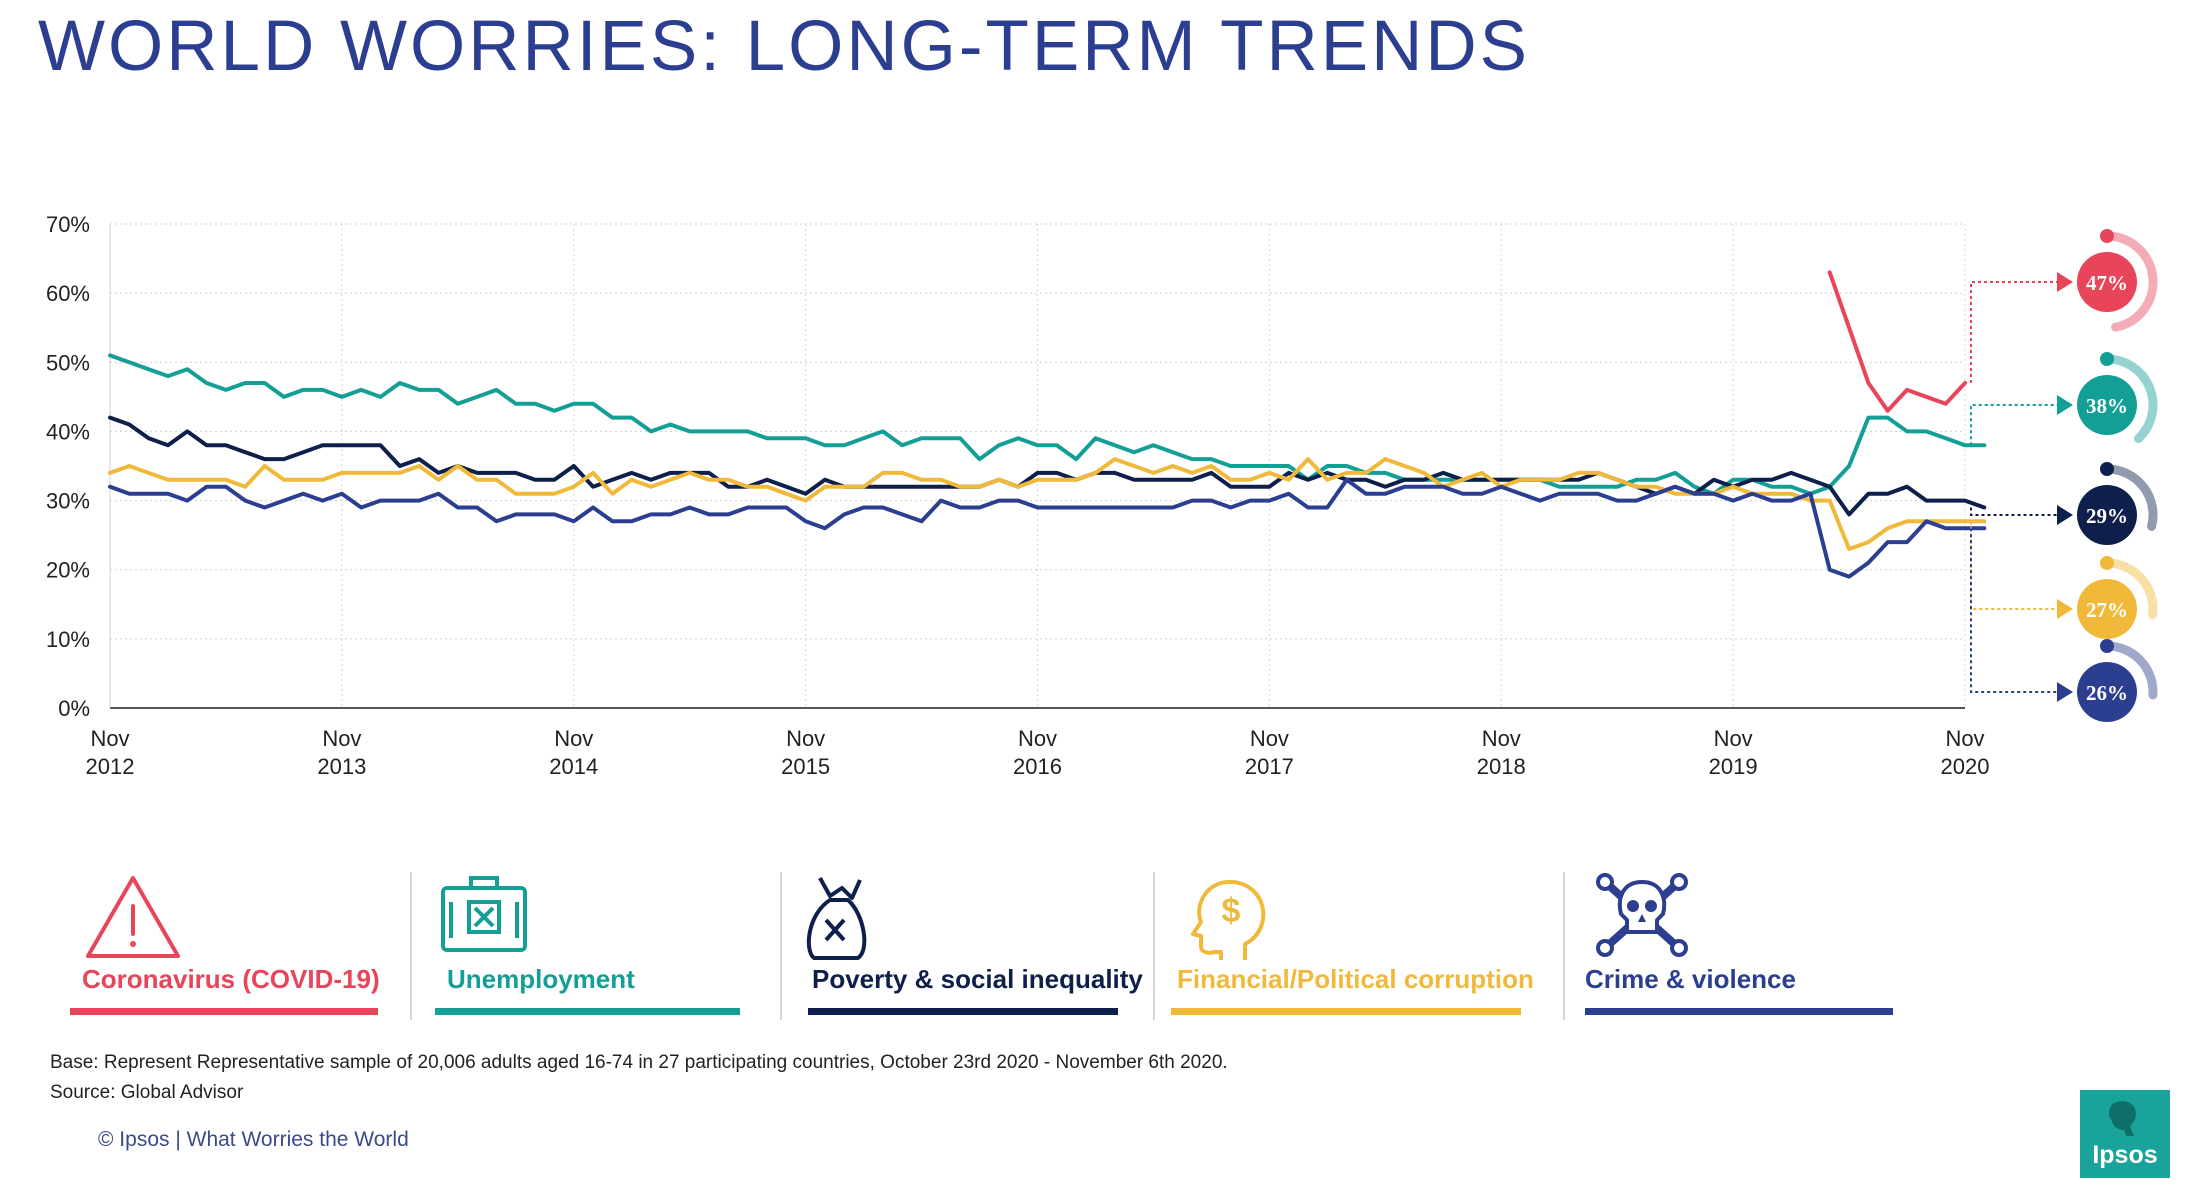 The height and width of the screenshot is (1188, 2200). What do you see at coordinates (133, 917) in the screenshot?
I see `warning-icon` at bounding box center [133, 917].